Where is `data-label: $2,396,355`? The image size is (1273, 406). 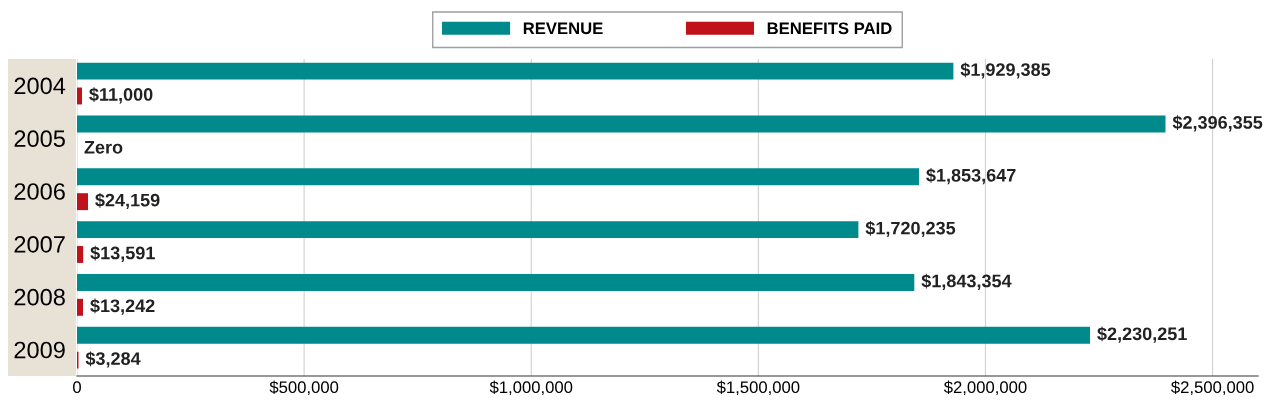
data-label: $2,396,355 is located at coordinates (1217, 123).